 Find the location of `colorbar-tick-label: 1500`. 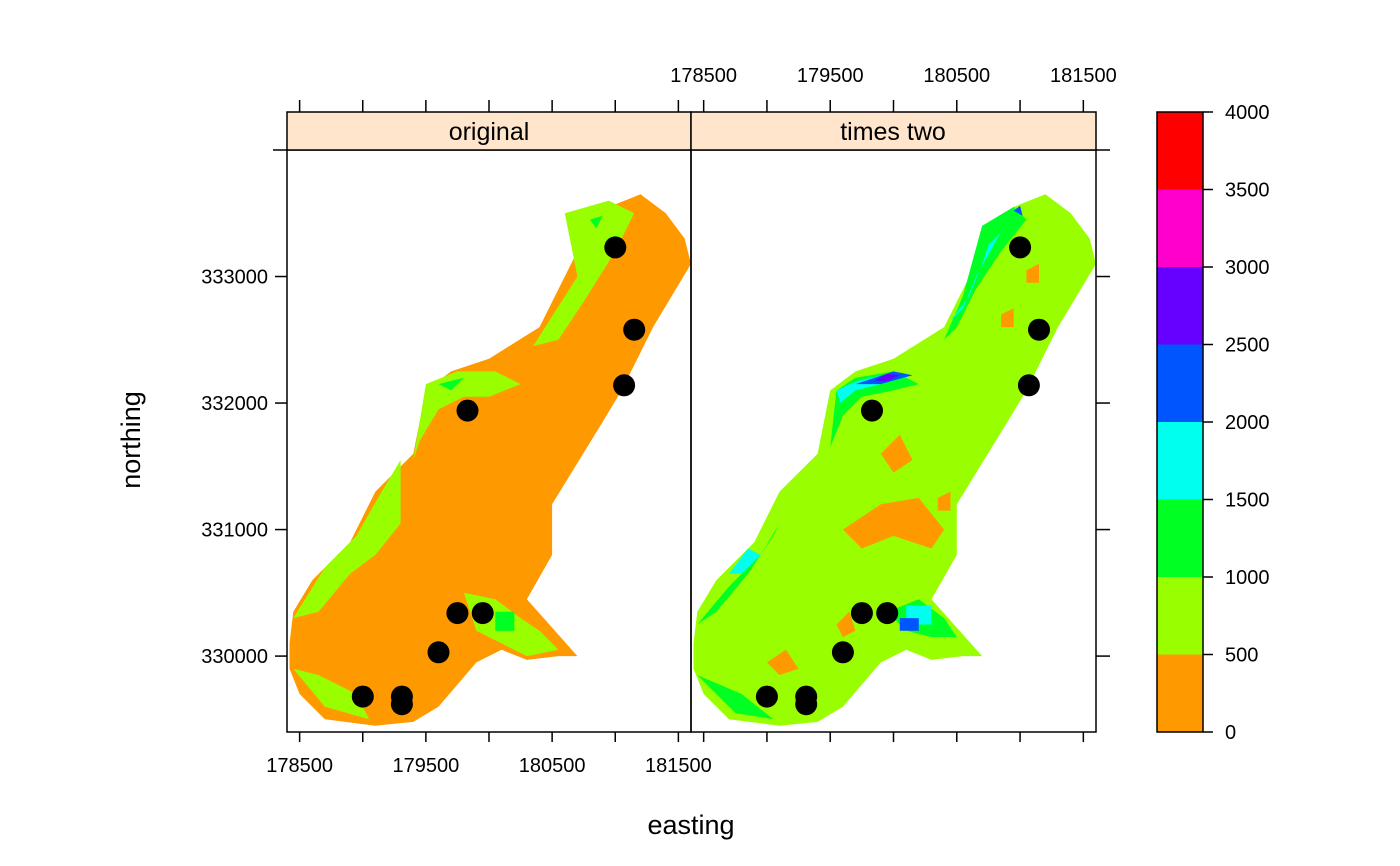

colorbar-tick-label: 1500 is located at coordinates (1247, 501).